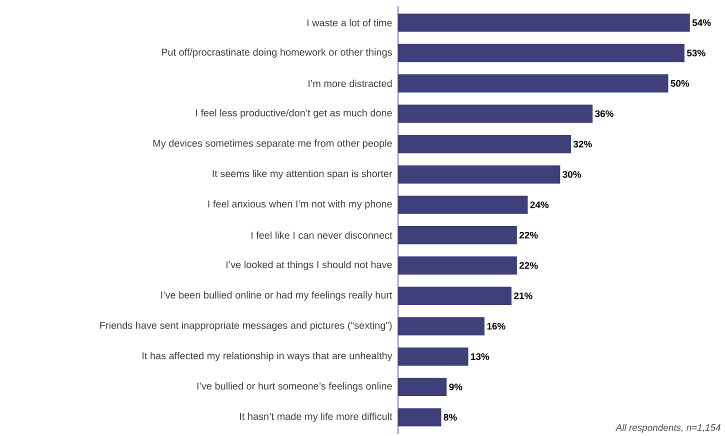  Describe the element at coordinates (667, 428) in the screenshot. I see `annotation: All respondents, n=1,154` at that location.